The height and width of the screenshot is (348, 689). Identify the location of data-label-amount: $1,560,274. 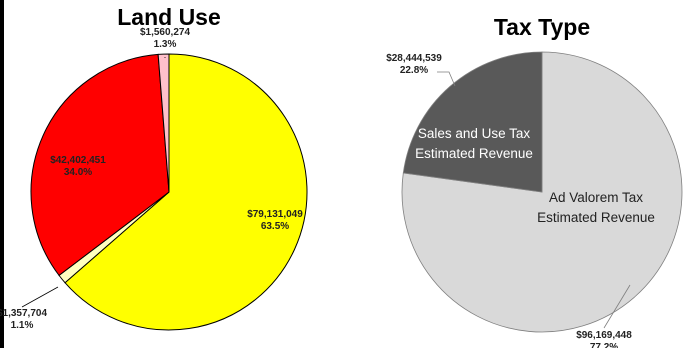
(165, 32).